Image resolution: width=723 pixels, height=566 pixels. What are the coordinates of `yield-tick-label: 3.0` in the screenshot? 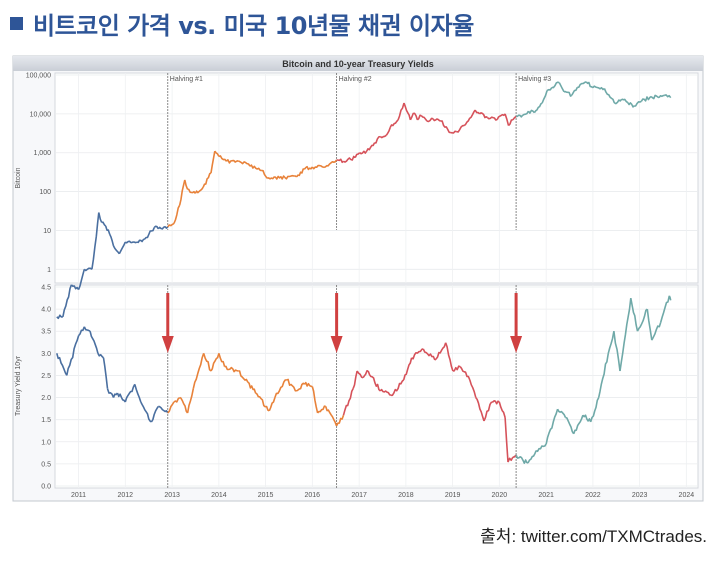 It's located at (46, 354).